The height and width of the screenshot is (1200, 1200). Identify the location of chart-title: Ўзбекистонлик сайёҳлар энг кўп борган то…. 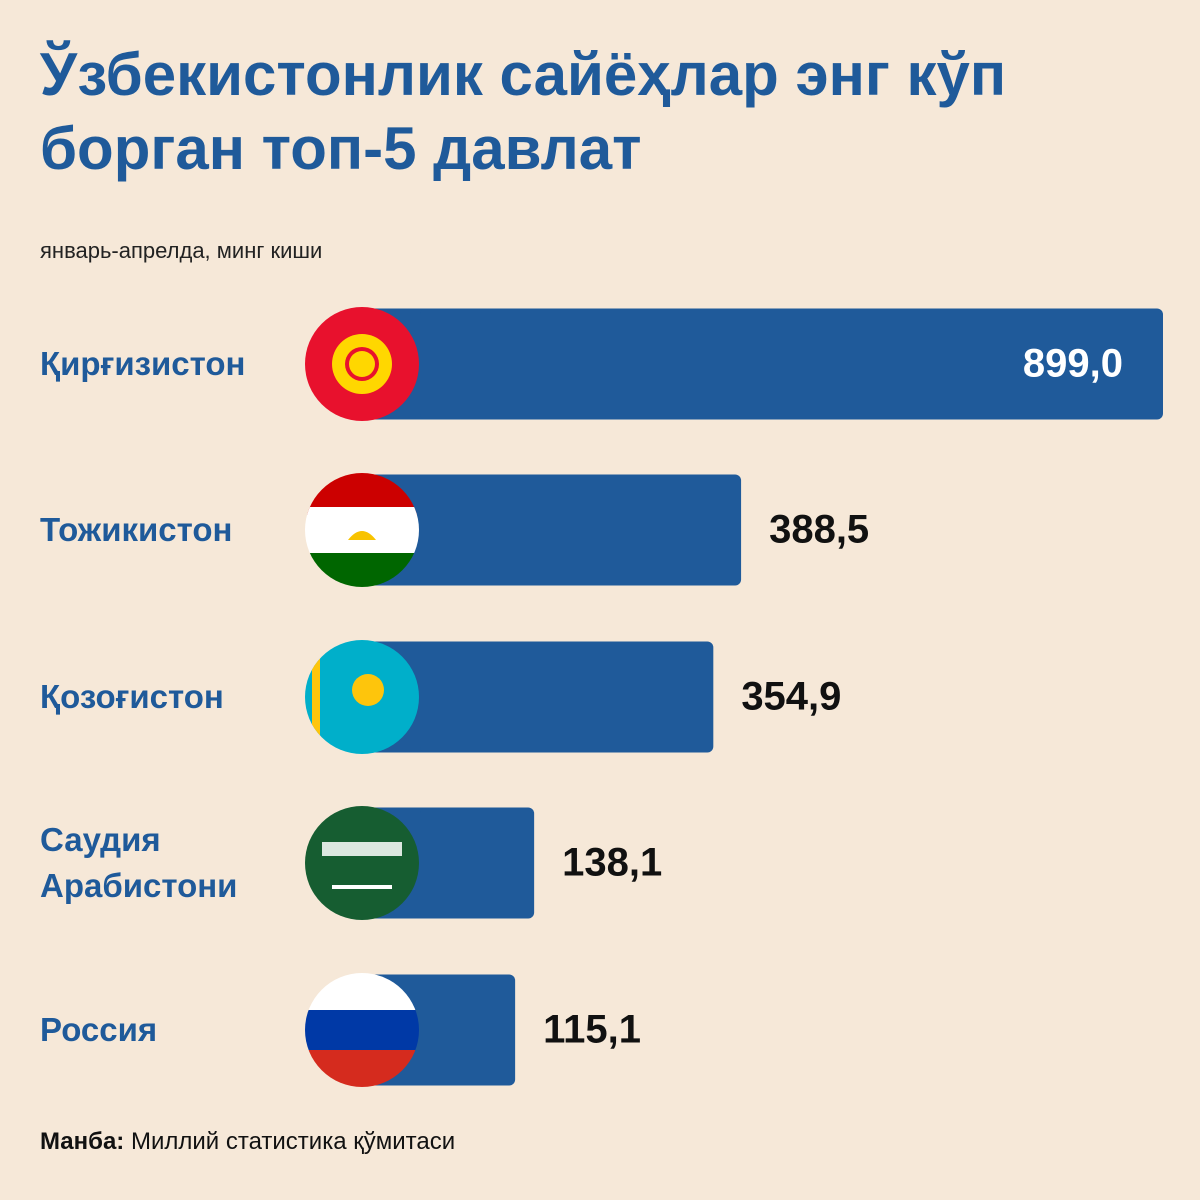
(523, 111).